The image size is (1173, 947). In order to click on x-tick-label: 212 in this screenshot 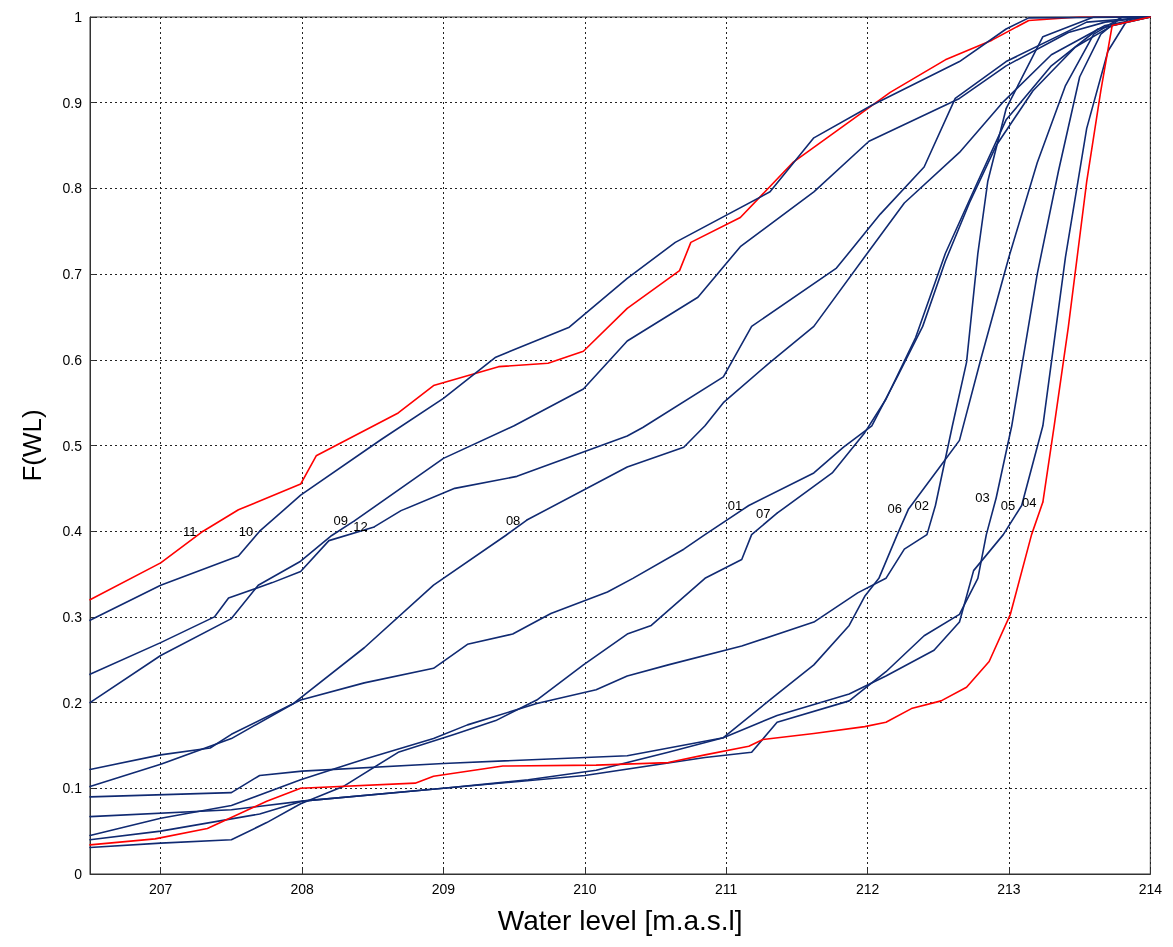, I will do `click(867, 889)`.